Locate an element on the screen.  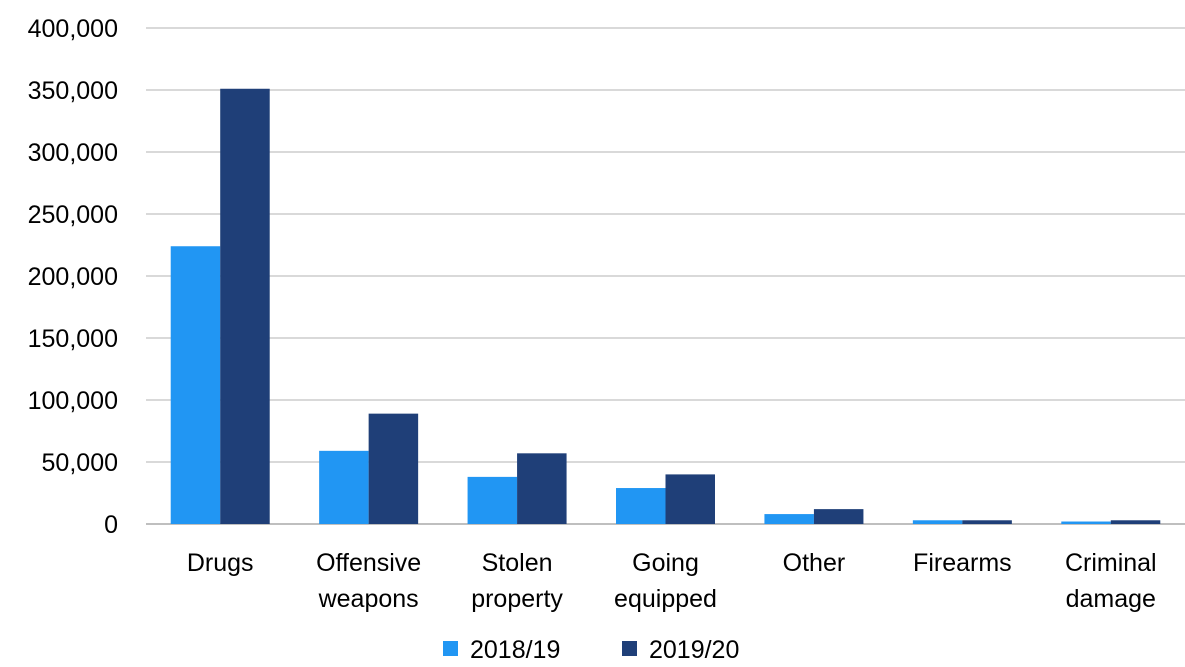
y-tick-label: 50,000 is located at coordinates (80, 463).